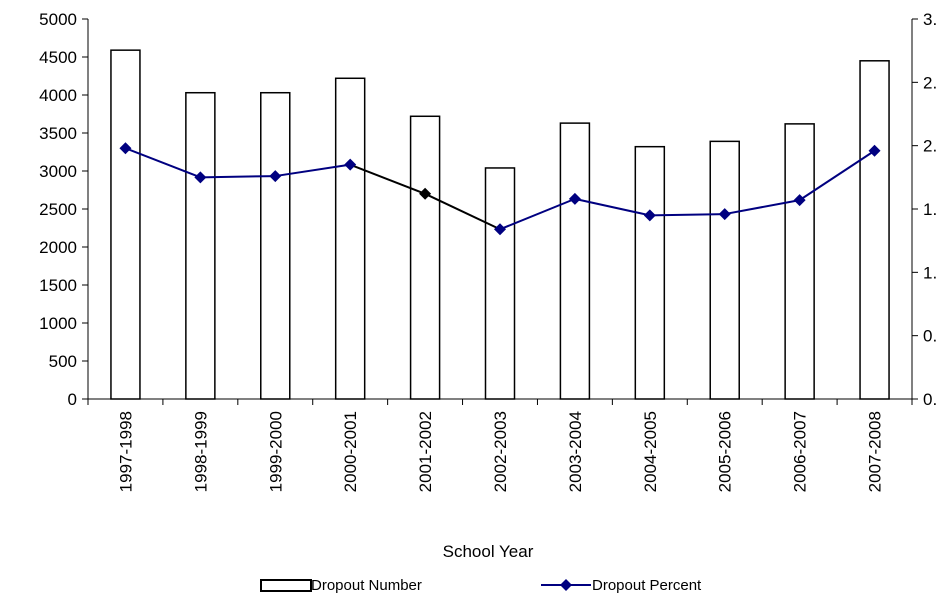  Describe the element at coordinates (58, 285) in the screenshot. I see `left-tick-label: 1500` at that location.